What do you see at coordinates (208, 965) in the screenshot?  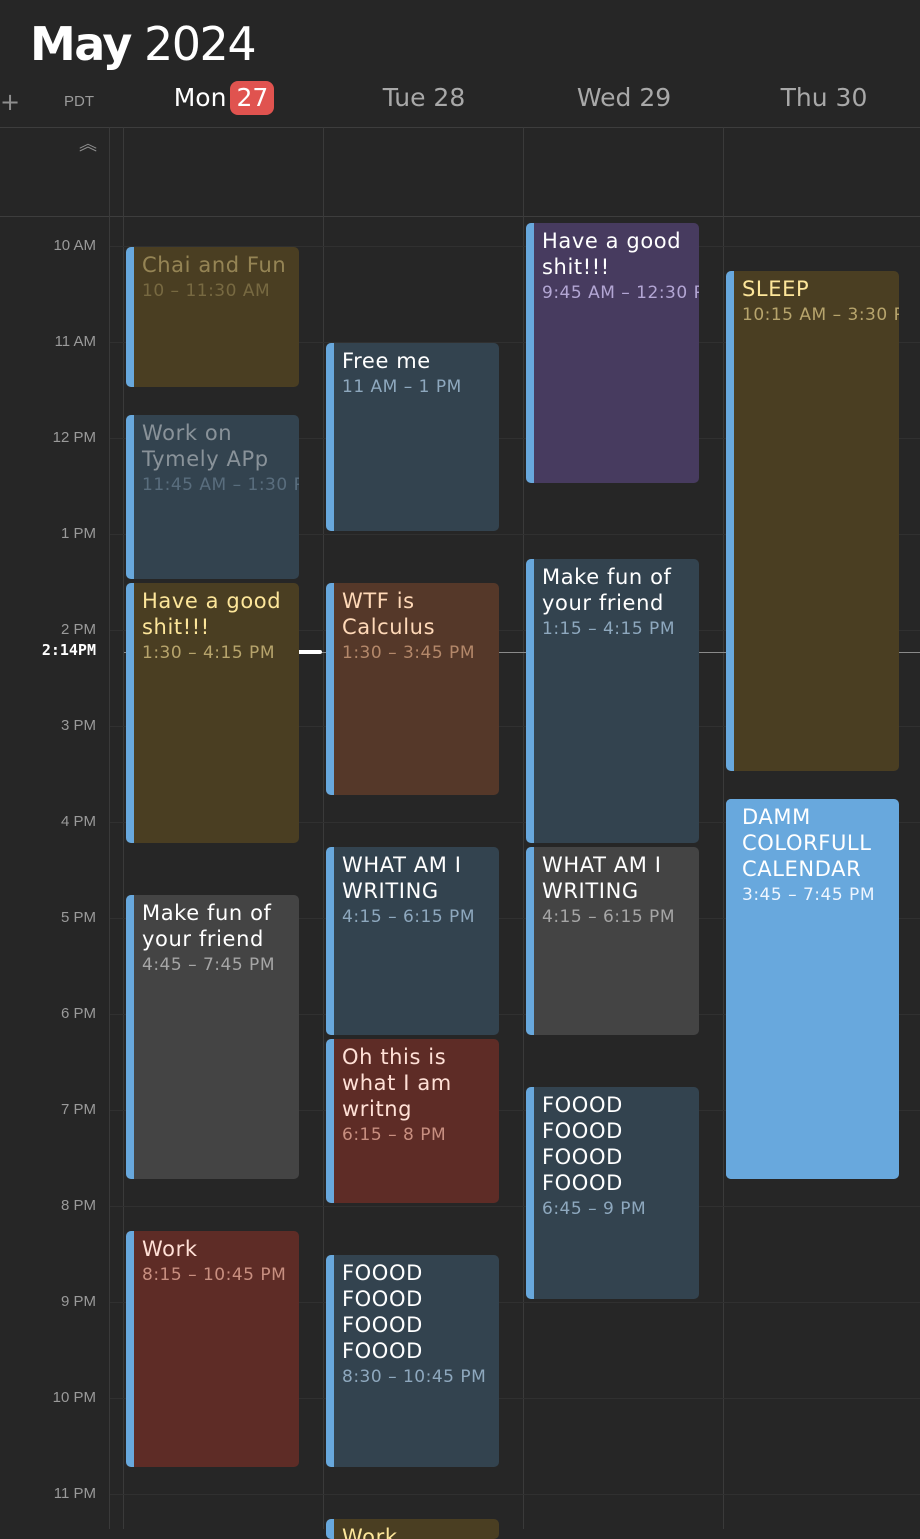 I see `event-time: 4:45 – 7:45 PM` at bounding box center [208, 965].